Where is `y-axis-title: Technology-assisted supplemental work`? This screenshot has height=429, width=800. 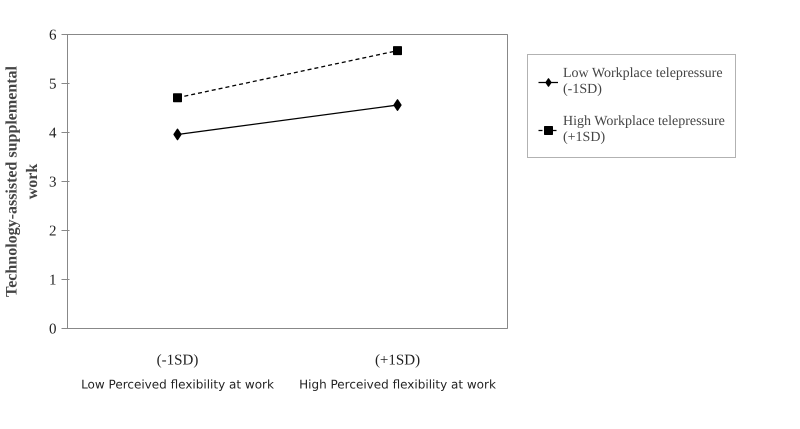 y-axis-title: Technology-assisted supplemental work is located at coordinates (22, 181).